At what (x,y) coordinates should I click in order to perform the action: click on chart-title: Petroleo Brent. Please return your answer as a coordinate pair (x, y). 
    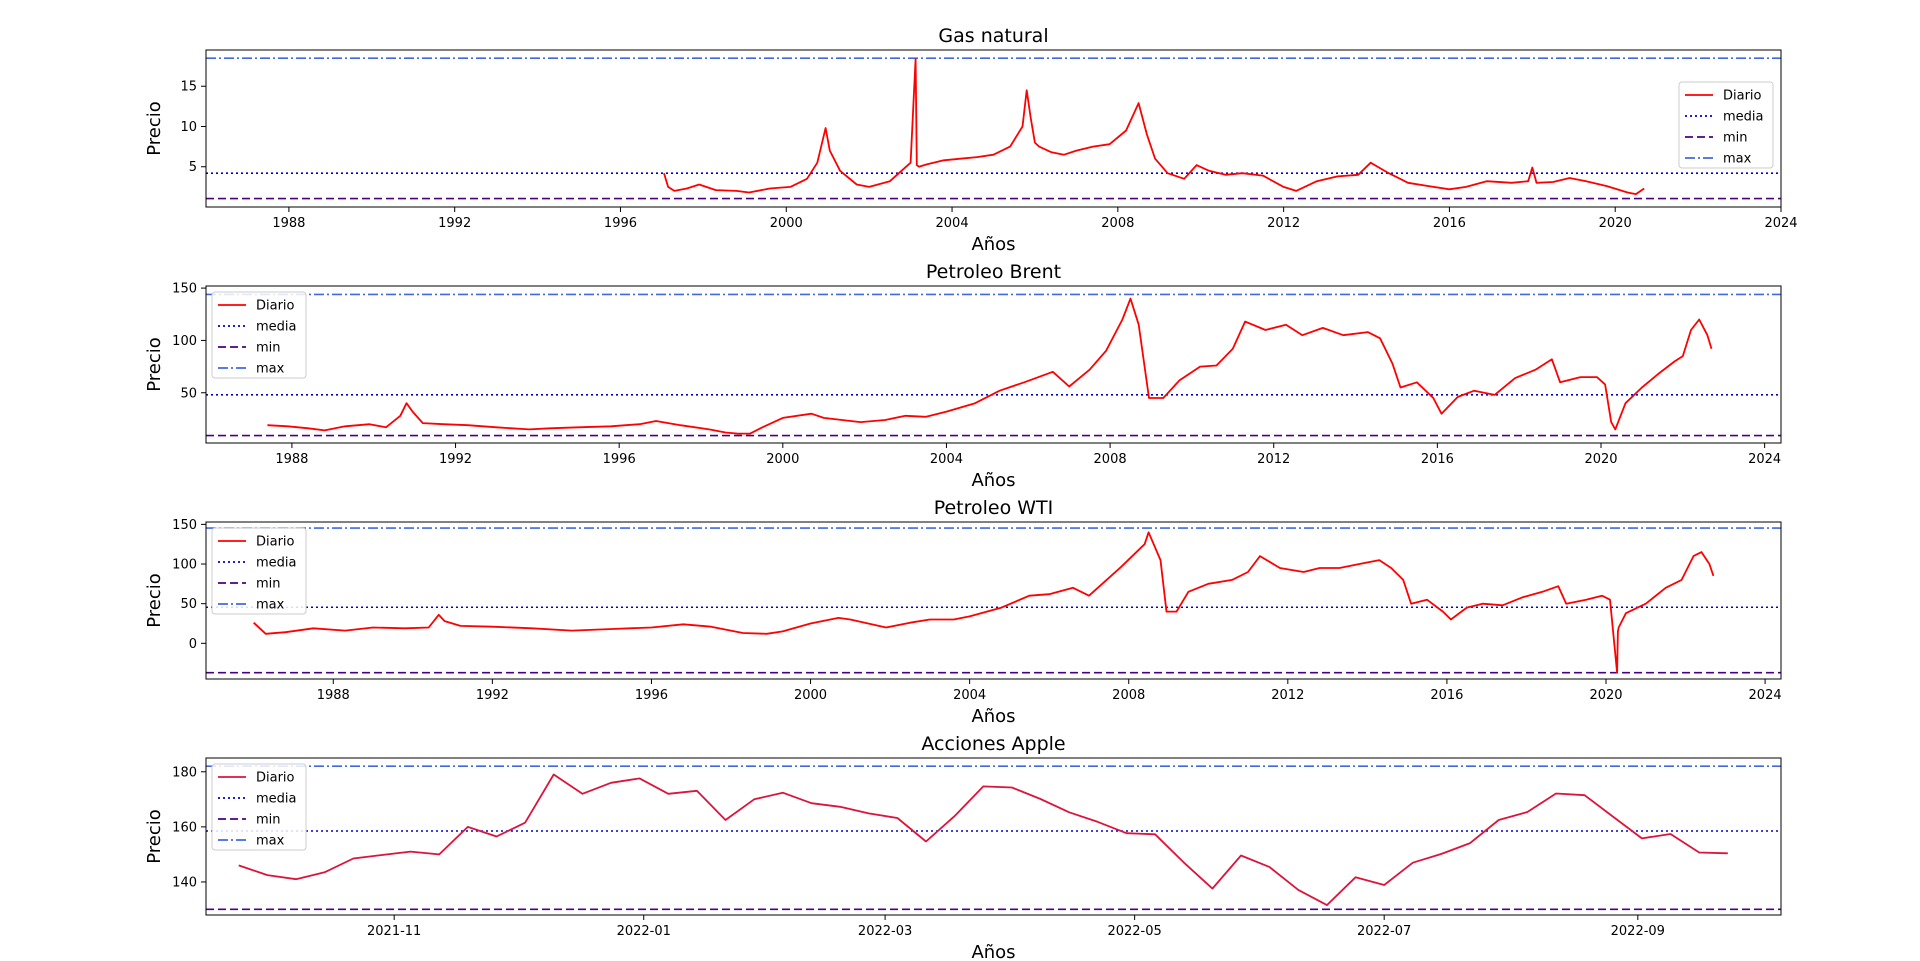
    Looking at the image, I should click on (993, 272).